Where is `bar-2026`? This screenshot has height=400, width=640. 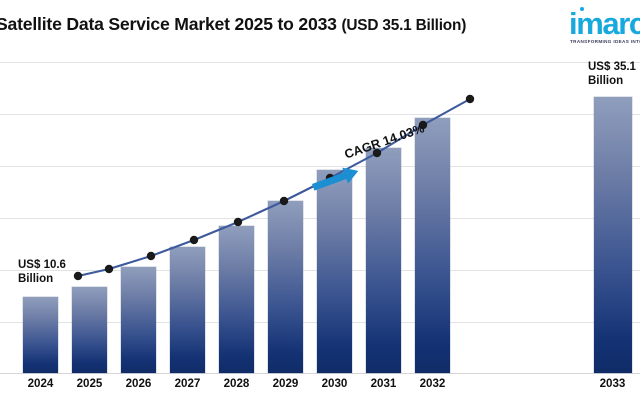 bar-2026 is located at coordinates (138, 320).